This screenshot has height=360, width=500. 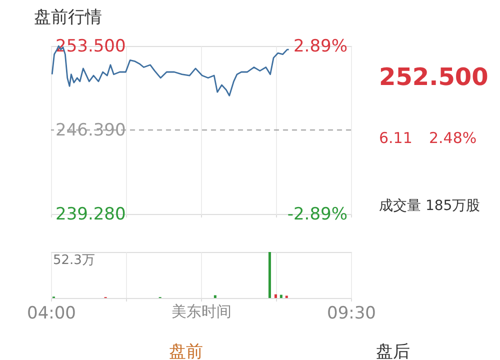 What do you see at coordinates (91, 46) in the screenshot?
I see `y-tick-label: 253.500` at bounding box center [91, 46].